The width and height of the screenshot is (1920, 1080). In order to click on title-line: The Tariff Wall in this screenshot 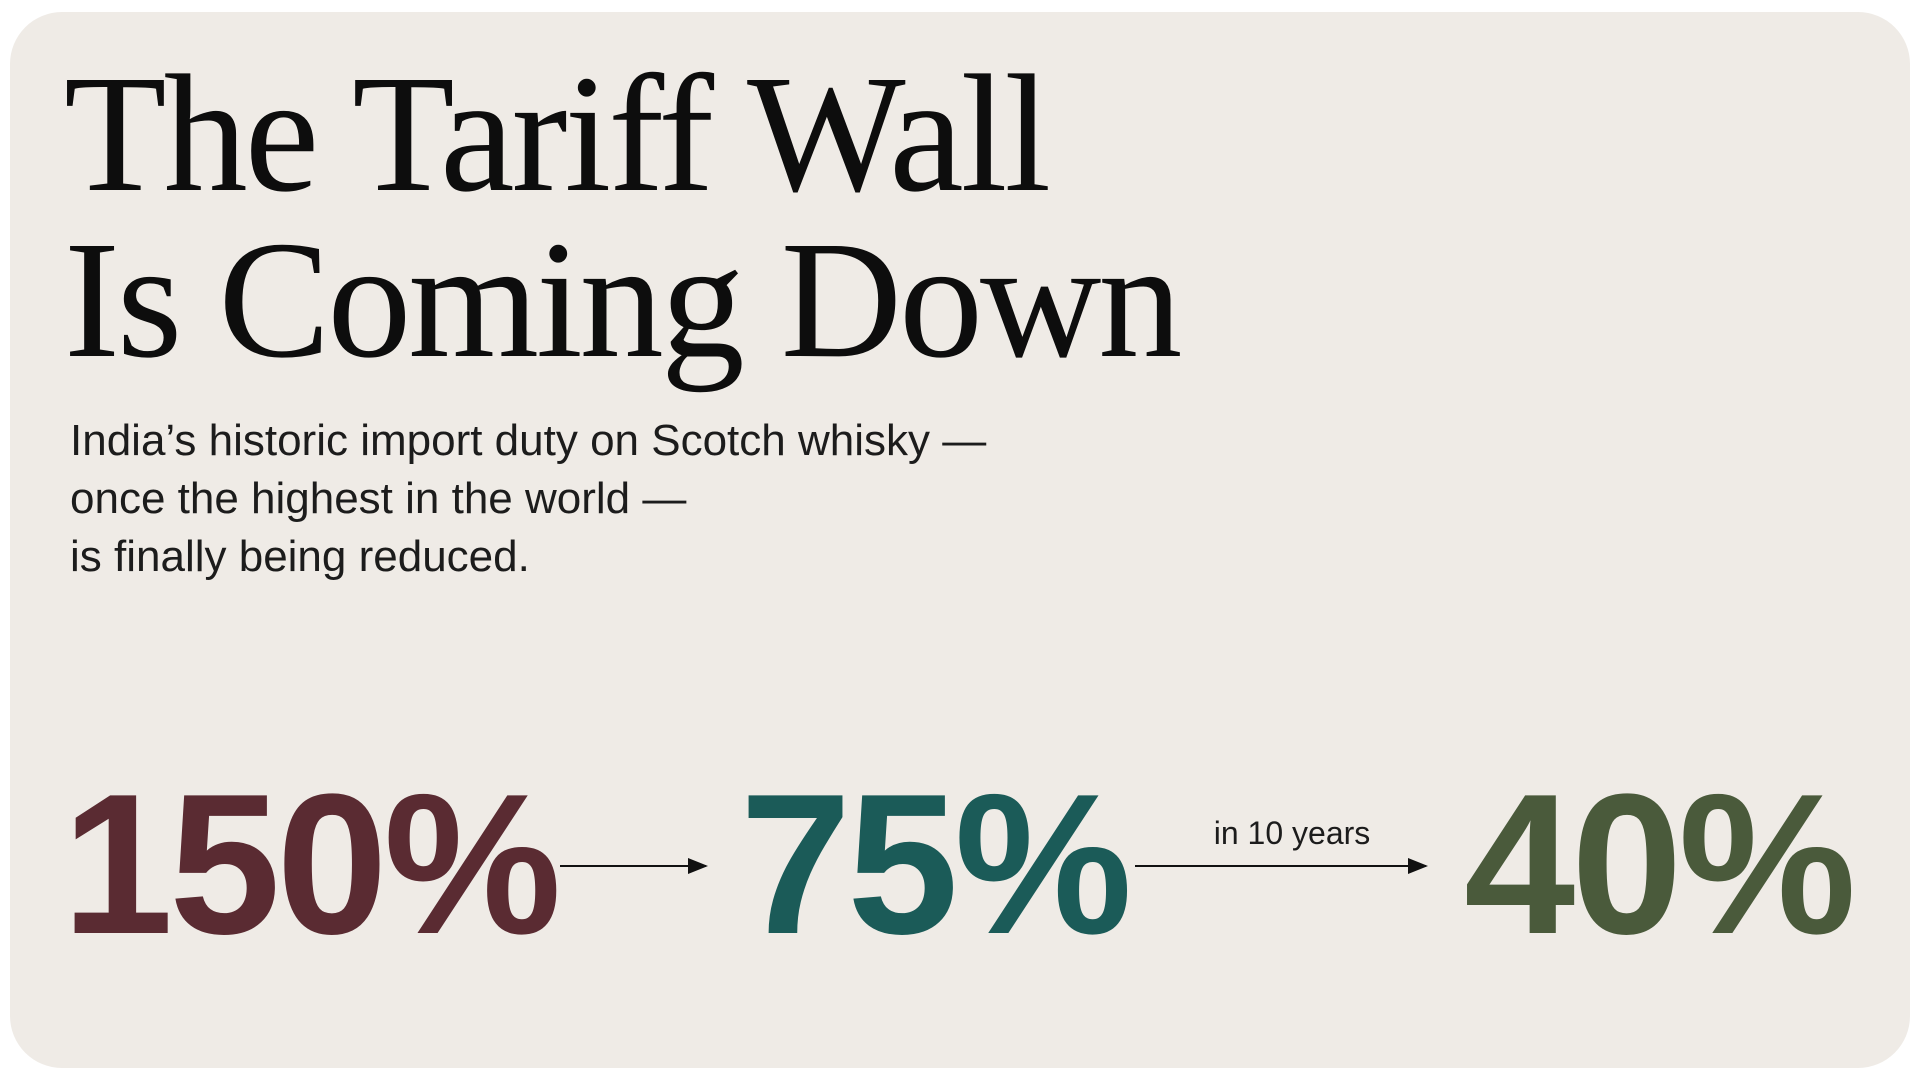, I will do `click(556, 134)`.